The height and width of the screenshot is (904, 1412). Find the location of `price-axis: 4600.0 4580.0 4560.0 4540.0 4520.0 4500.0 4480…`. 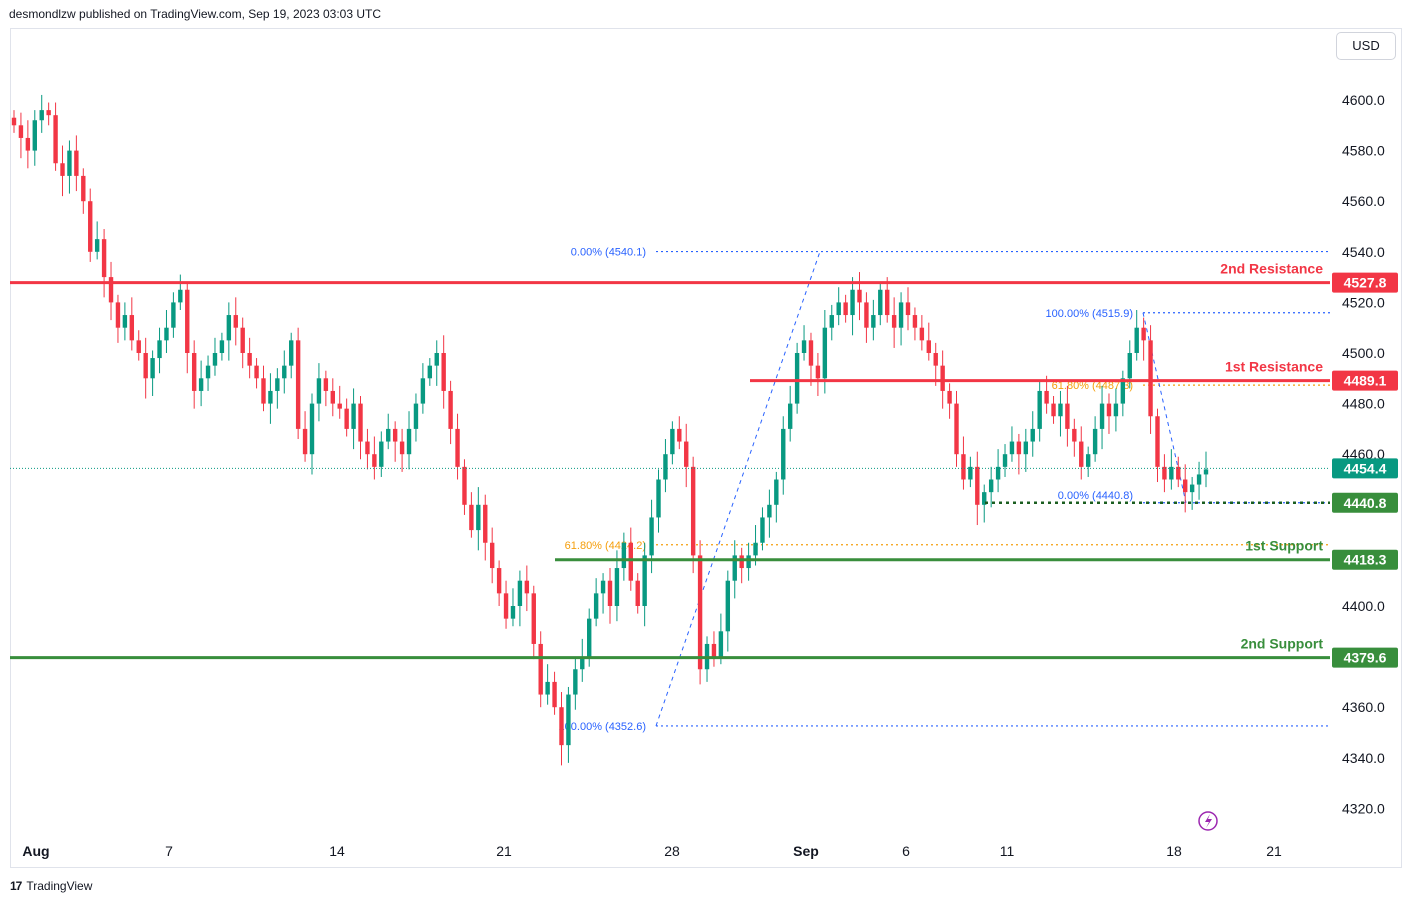

price-axis: 4600.0 4580.0 4560.0 4540.0 4520.0 4500.0 4480… is located at coordinates (1363, 454).